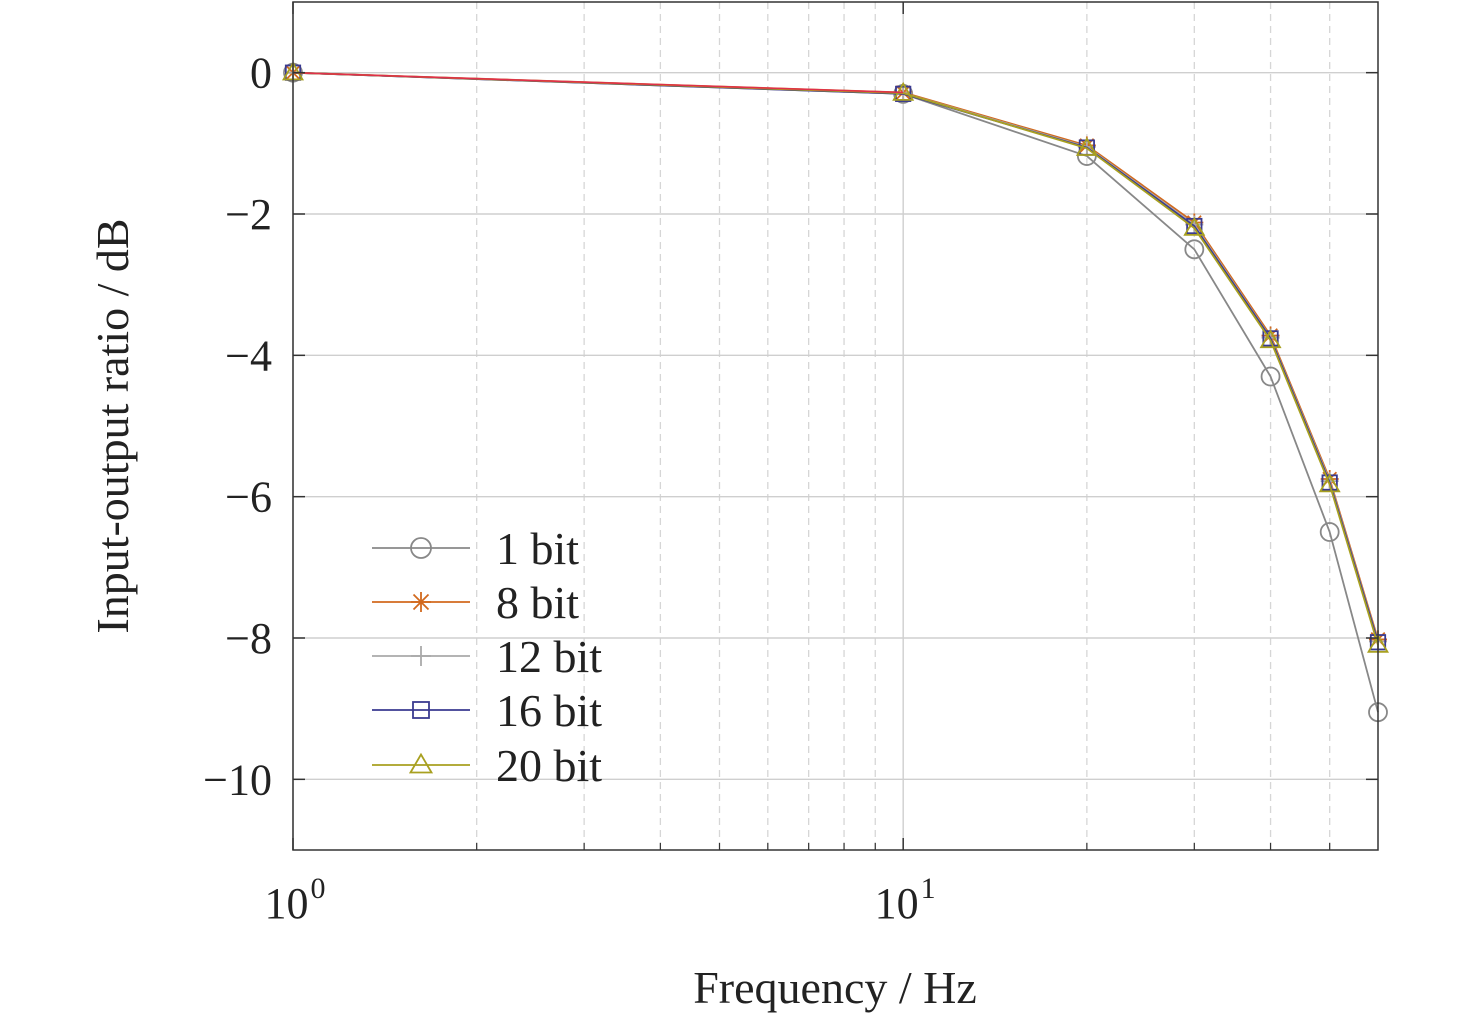  What do you see at coordinates (421, 656) in the screenshot?
I see `marker-plus` at bounding box center [421, 656].